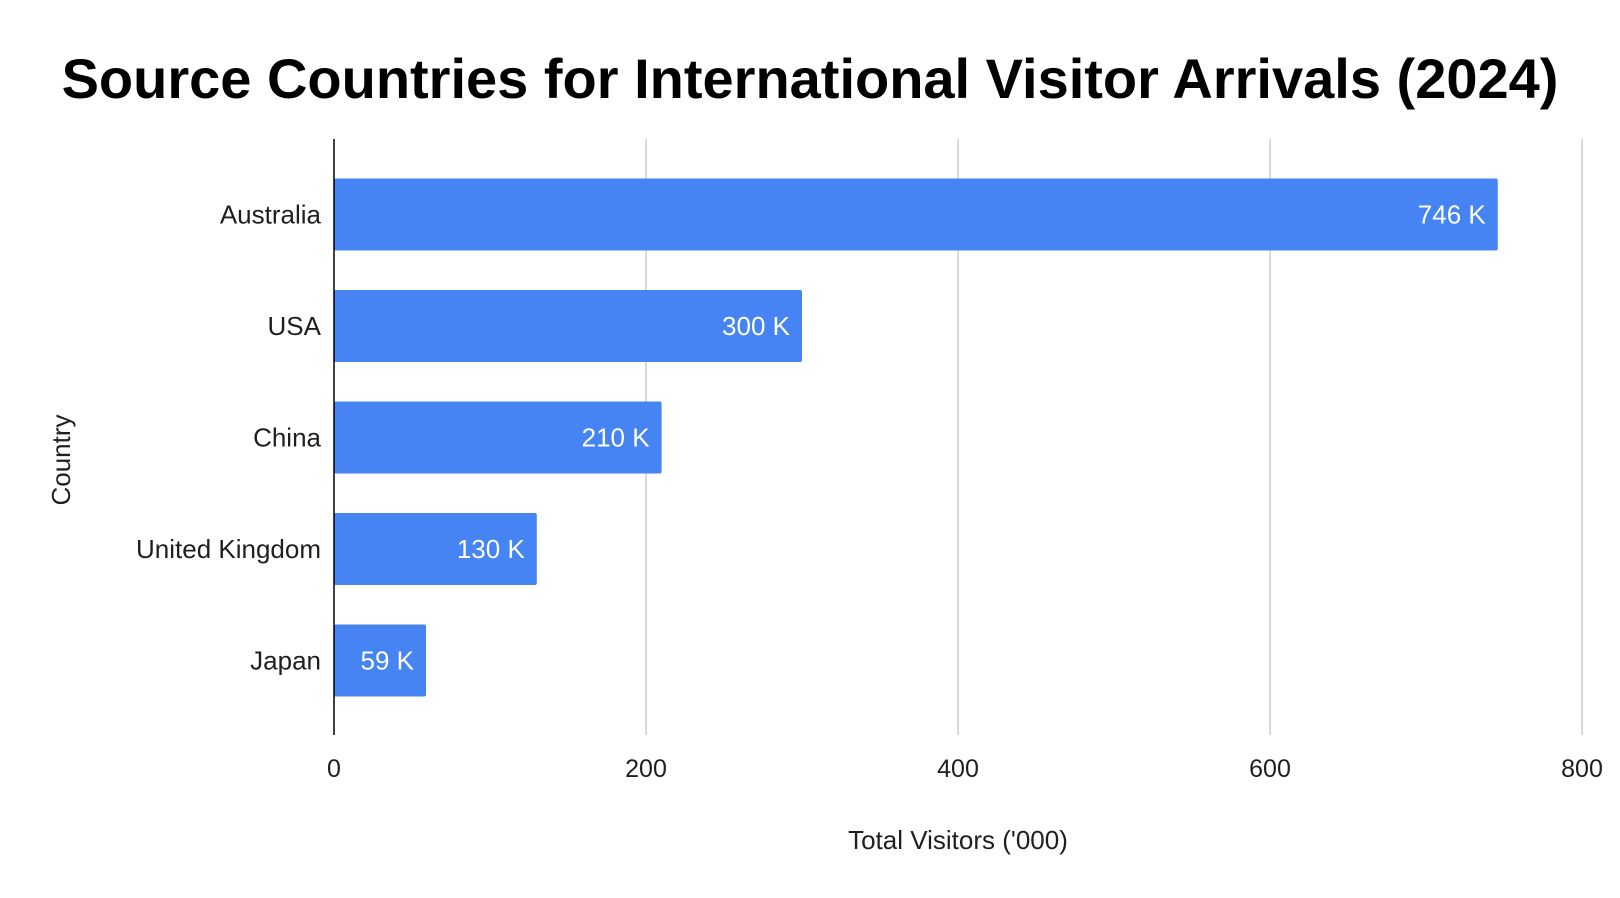 This screenshot has width=1620, height=898. What do you see at coordinates (271, 215) in the screenshot?
I see `category-label: Australia` at bounding box center [271, 215].